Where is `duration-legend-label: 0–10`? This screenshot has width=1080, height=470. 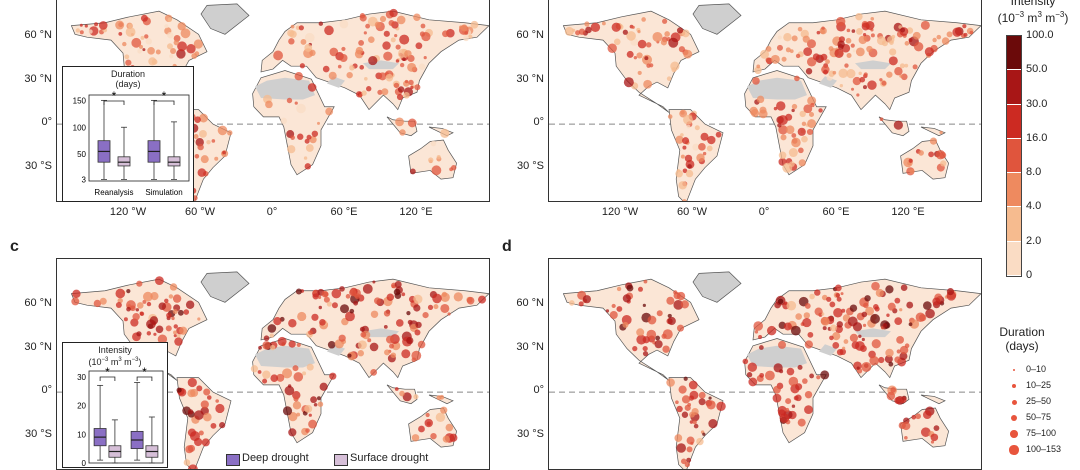
duration-legend-label: 0–10 is located at coordinates (1036, 369).